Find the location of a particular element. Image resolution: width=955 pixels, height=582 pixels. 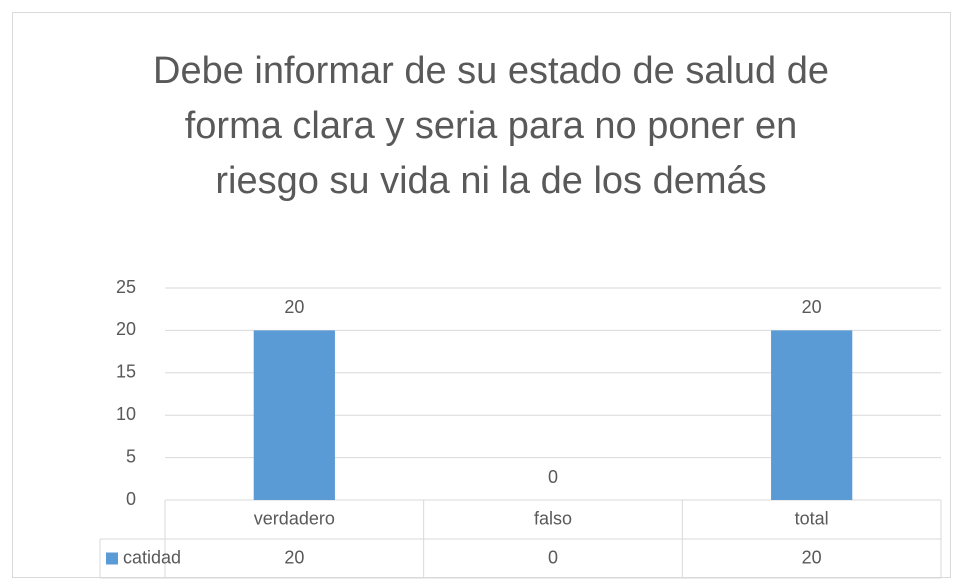

legend-key is located at coordinates (112, 558).